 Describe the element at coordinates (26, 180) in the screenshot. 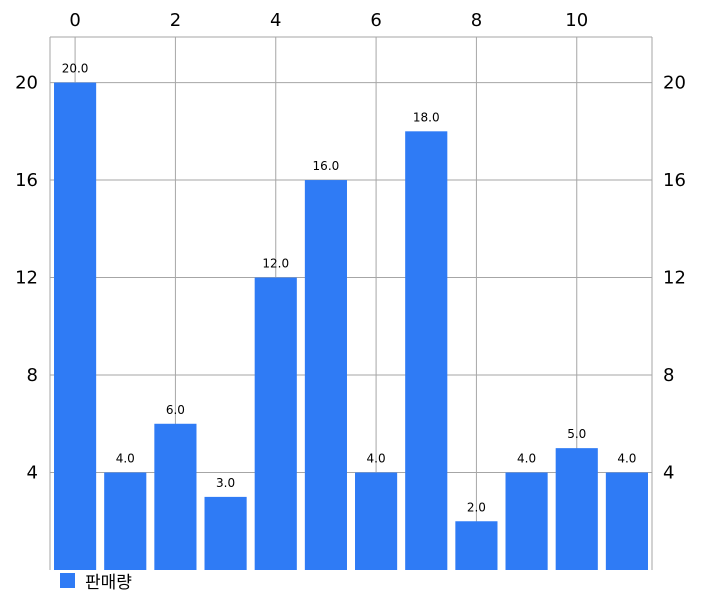

I see `y-tick-label-left: 16` at that location.